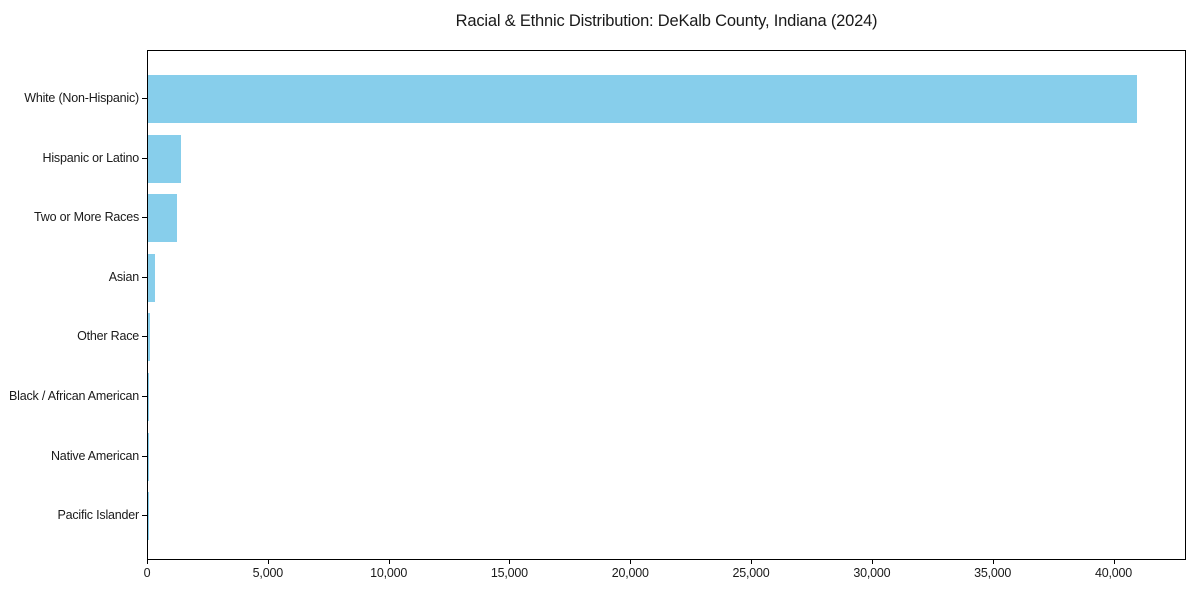  I want to click on bar-asian, so click(151, 277).